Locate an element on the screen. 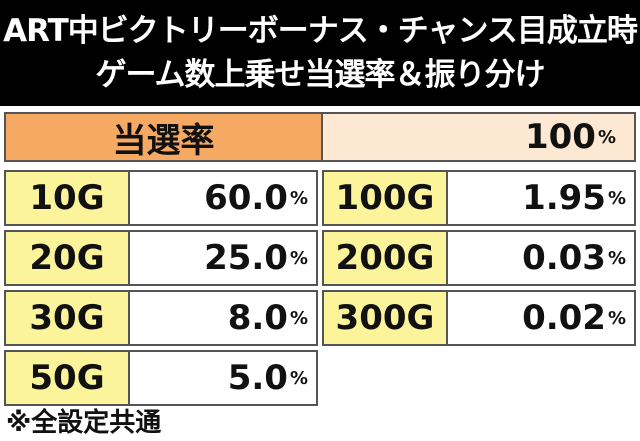 Image resolution: width=640 pixels, height=441 pixels. games-cell: 30G is located at coordinates (67, 318).